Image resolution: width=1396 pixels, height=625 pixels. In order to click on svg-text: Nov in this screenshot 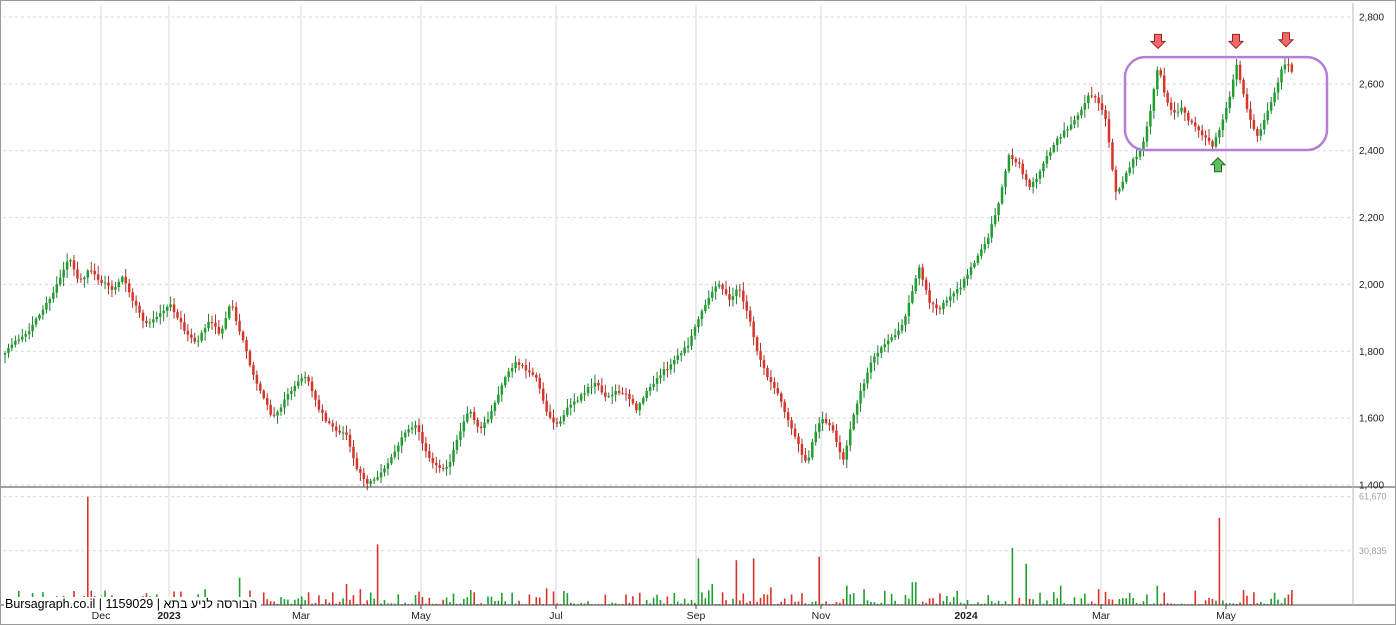, I will do `click(821, 616)`.